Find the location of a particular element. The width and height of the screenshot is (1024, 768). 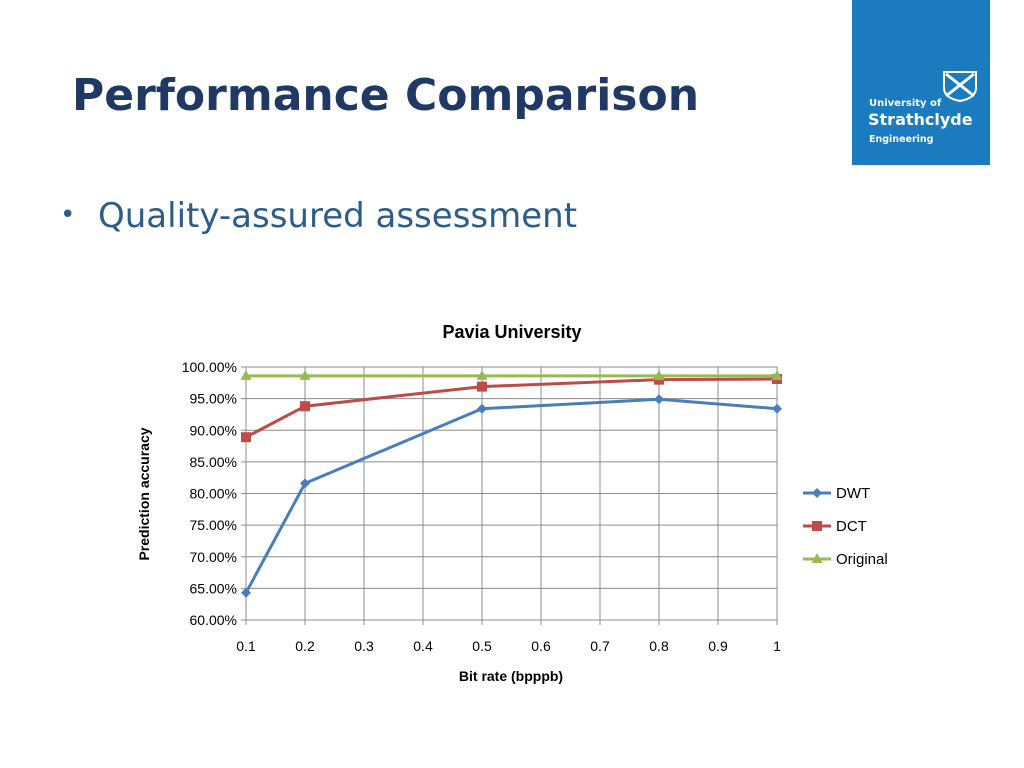

x-tick-label: 0.7 is located at coordinates (600, 646).